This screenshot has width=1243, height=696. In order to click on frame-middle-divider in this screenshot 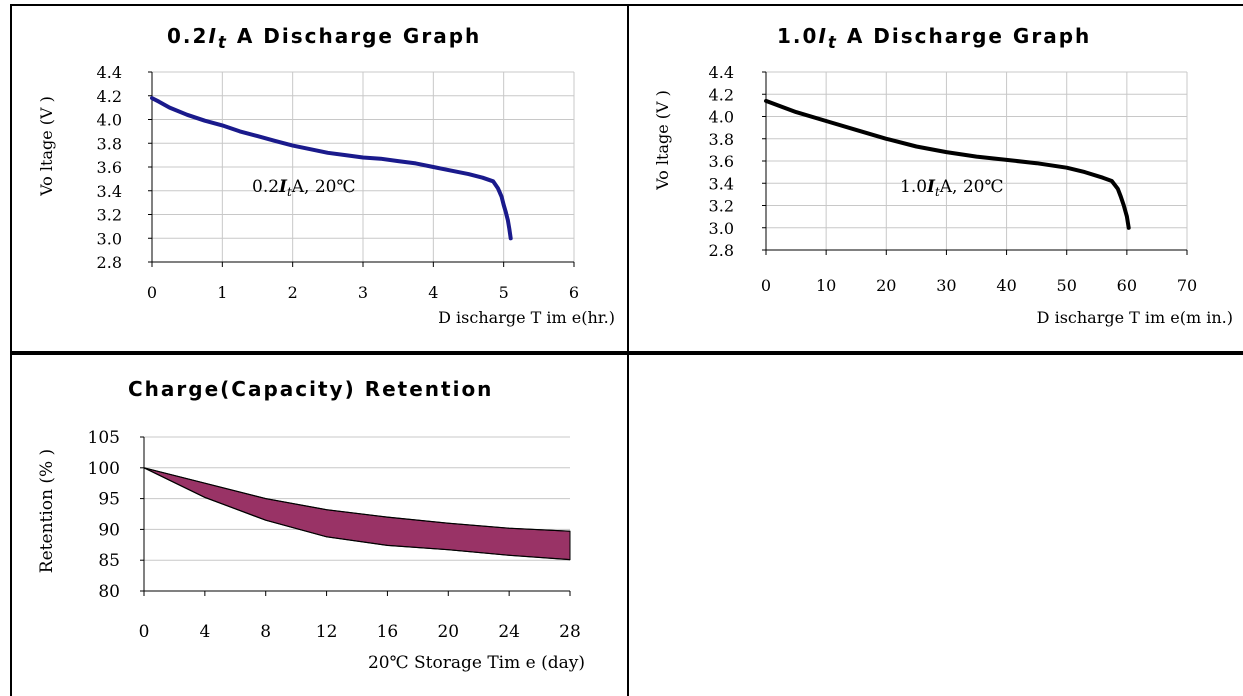, I will do `click(628, 350)`.